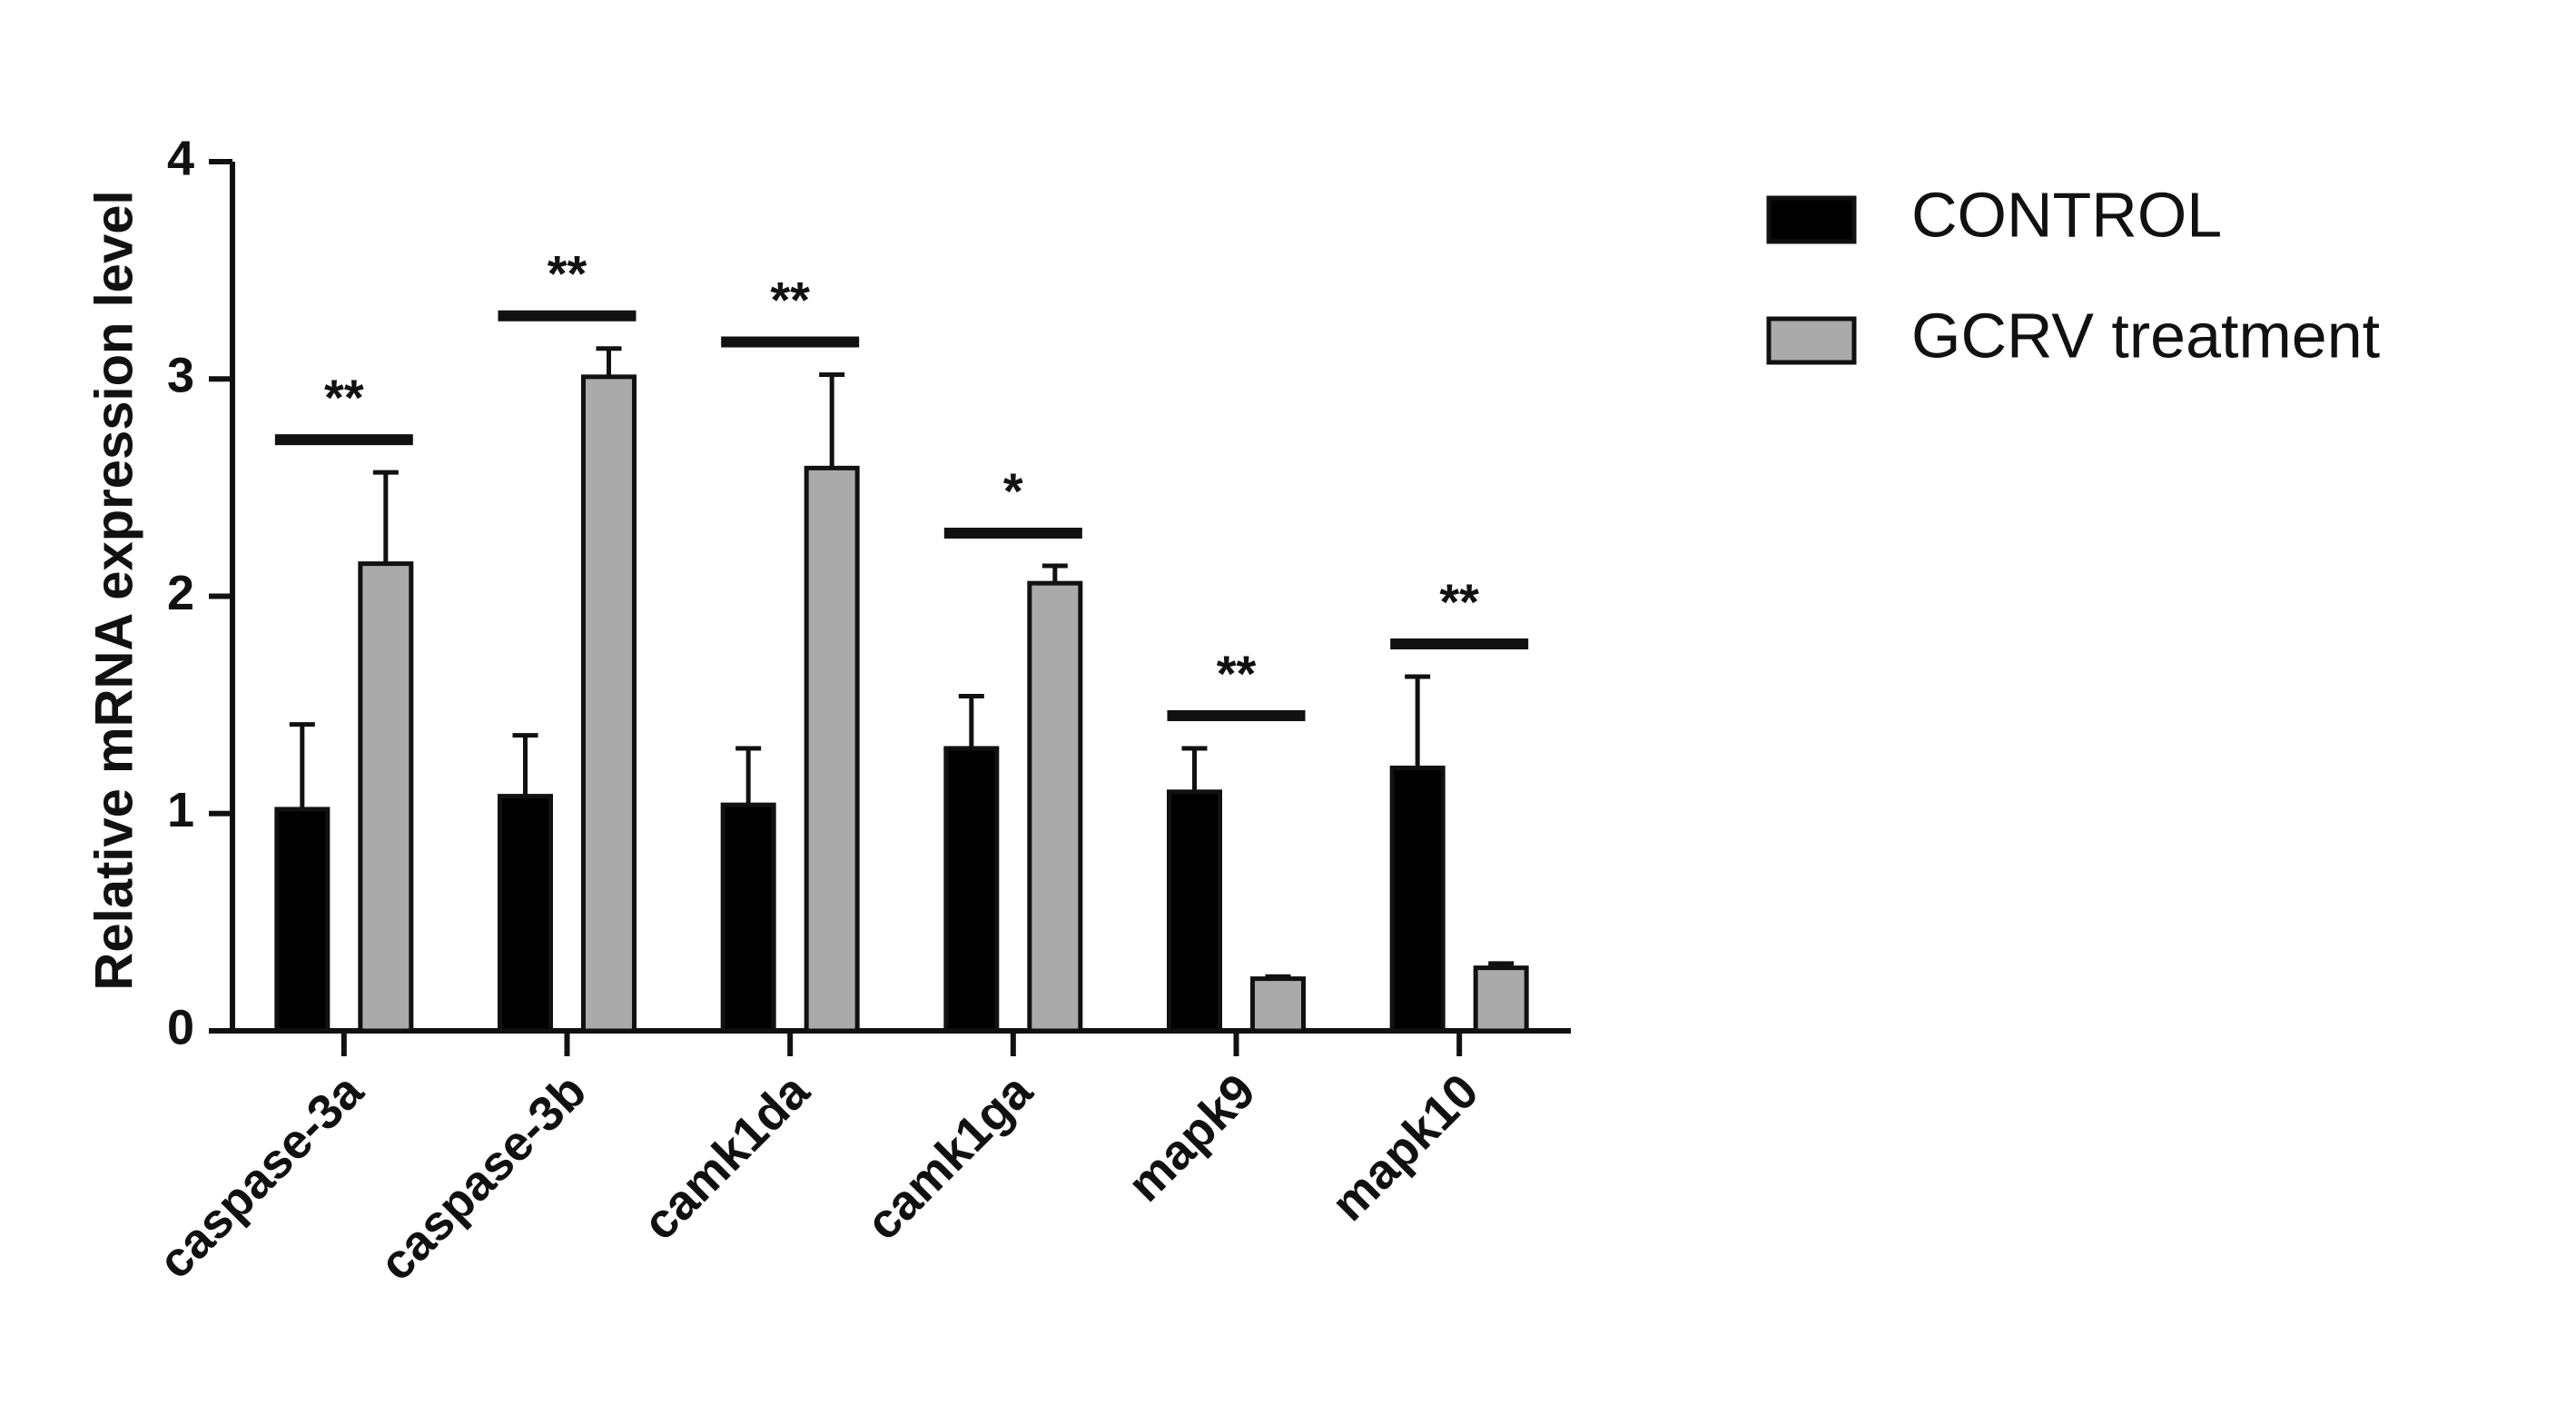  I want to click on legend-label: GCRV treatment, so click(2145, 335).